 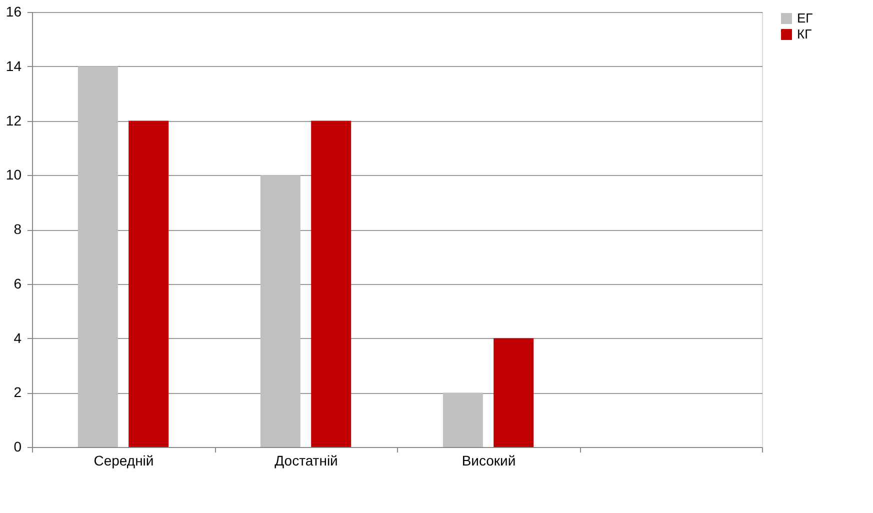 What do you see at coordinates (805, 18) in the screenshot?
I see `legend-label: ЕГ` at bounding box center [805, 18].